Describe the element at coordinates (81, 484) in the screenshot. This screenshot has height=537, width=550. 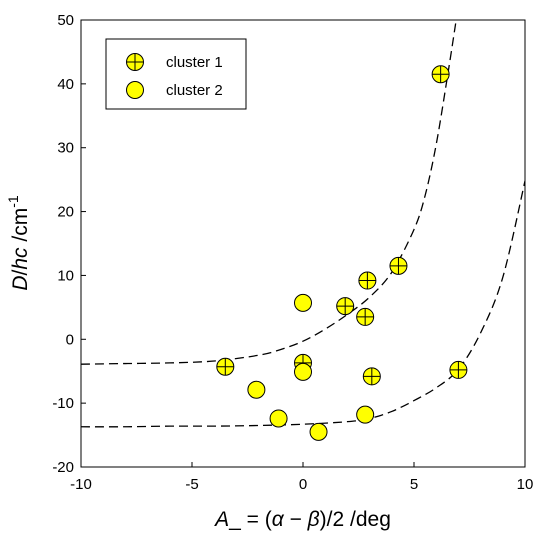
I see `x-tick-label: -10` at that location.